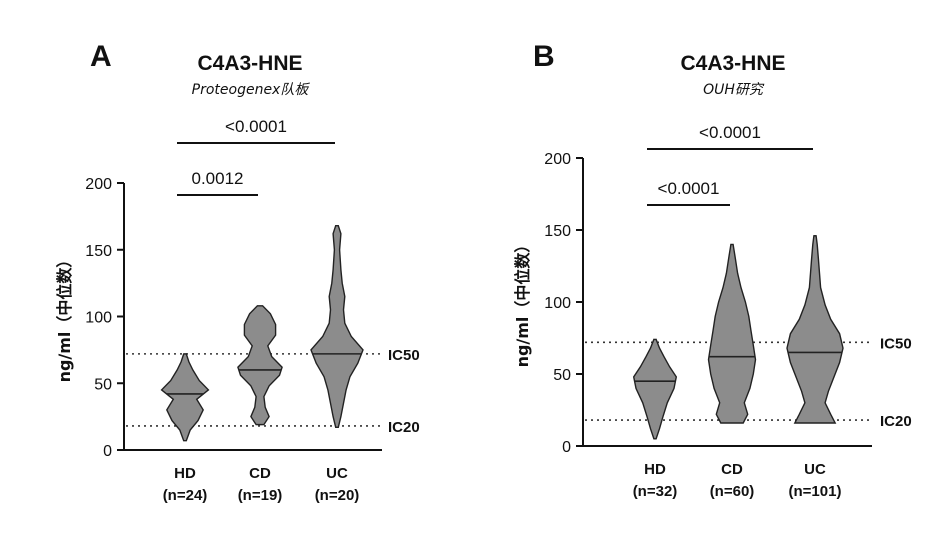 This screenshot has width=938, height=535. I want to click on panel-label: A, so click(101, 56).